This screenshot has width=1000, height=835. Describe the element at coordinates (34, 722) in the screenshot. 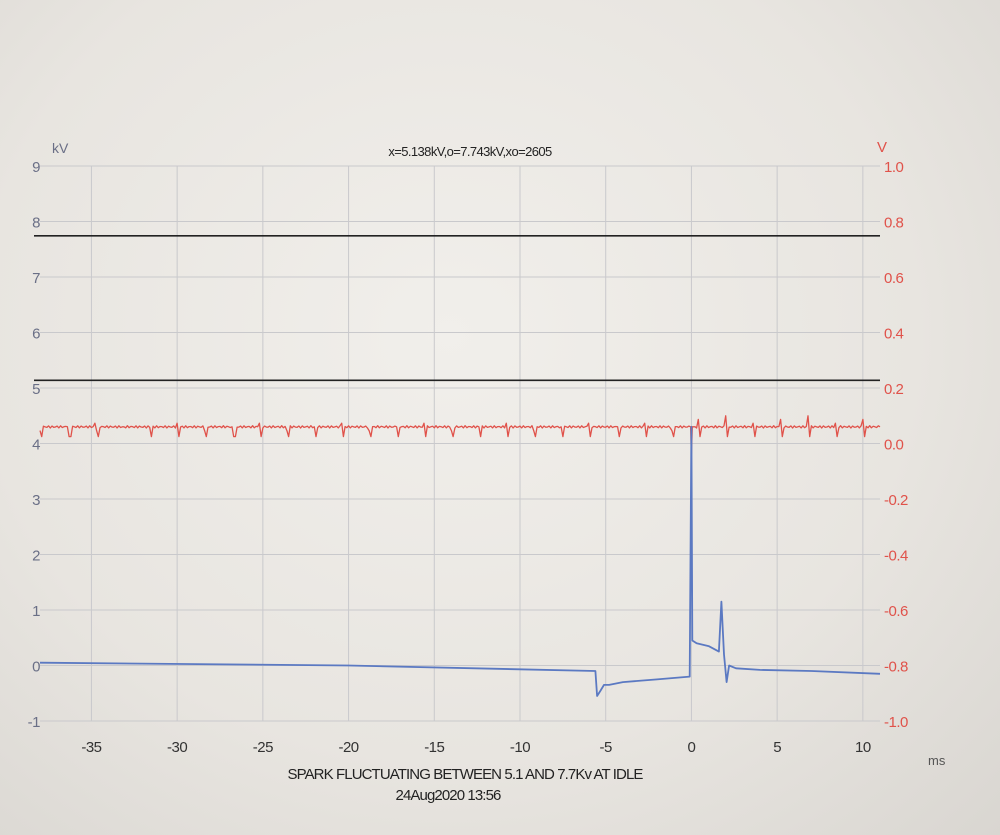

I see `left-tick-label: -1` at that location.